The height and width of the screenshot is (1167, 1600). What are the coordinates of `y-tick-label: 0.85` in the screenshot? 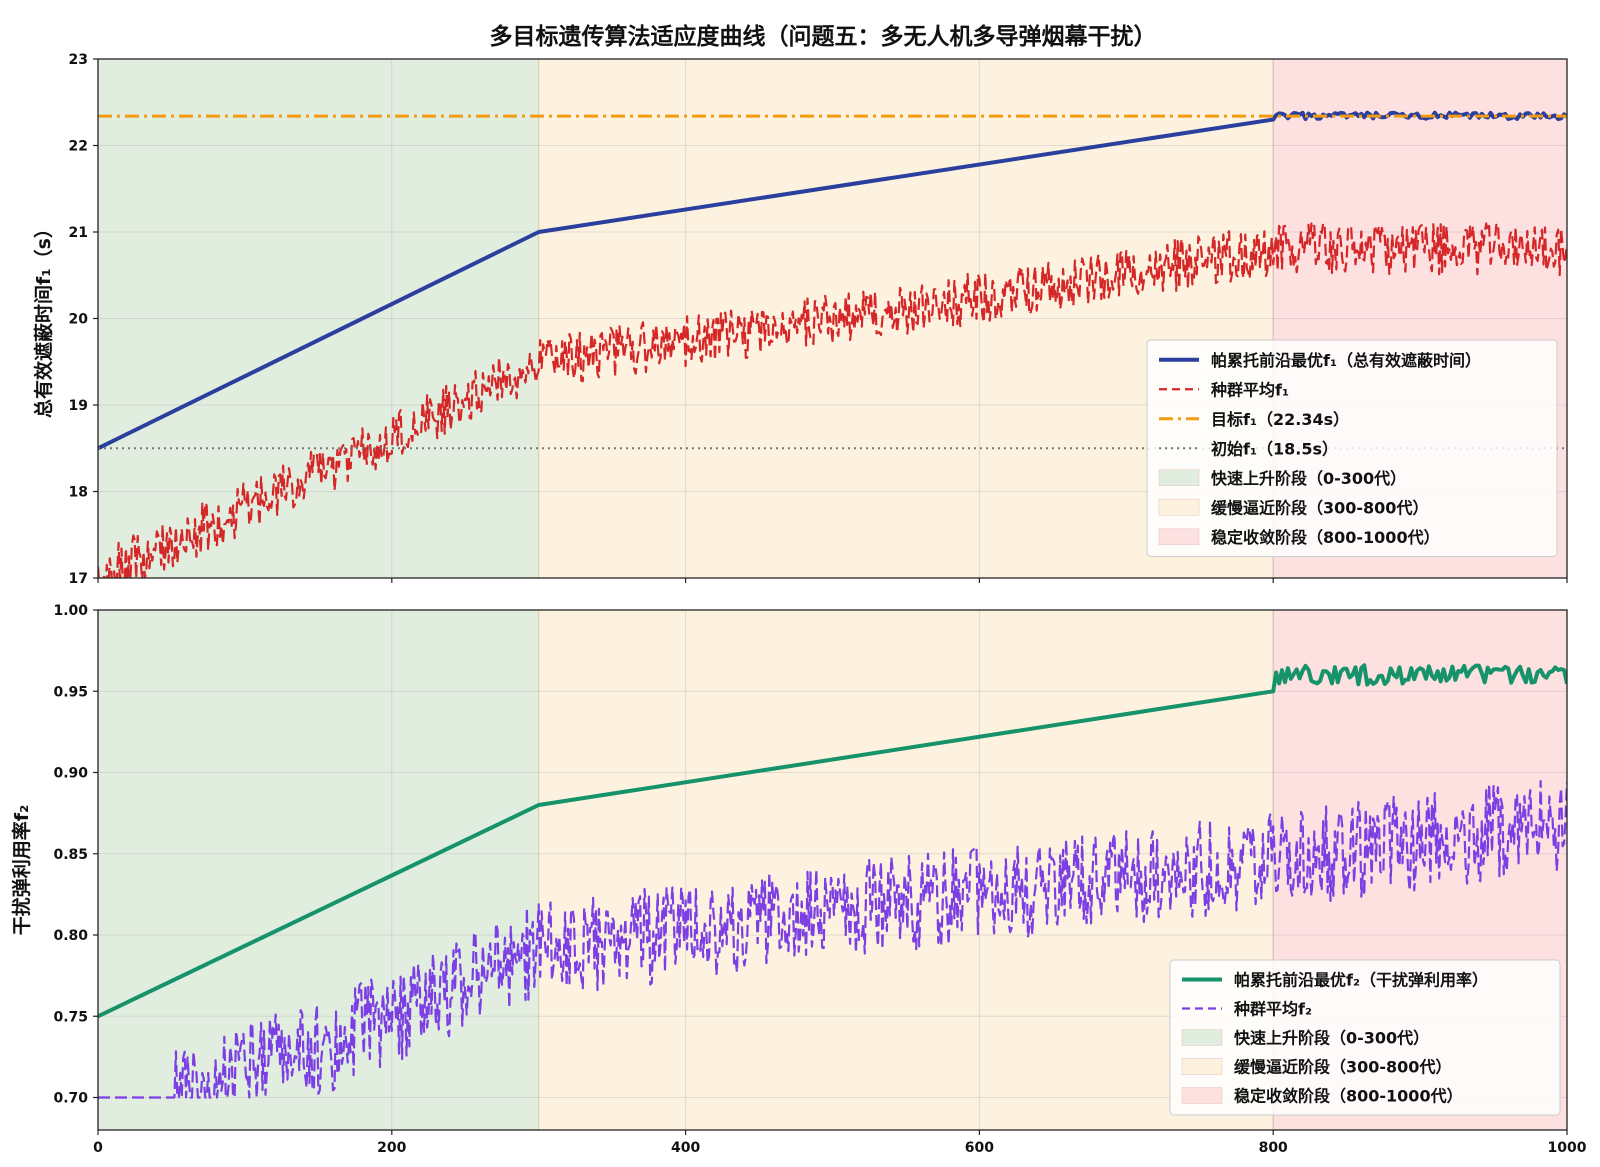 It's located at (70, 855).